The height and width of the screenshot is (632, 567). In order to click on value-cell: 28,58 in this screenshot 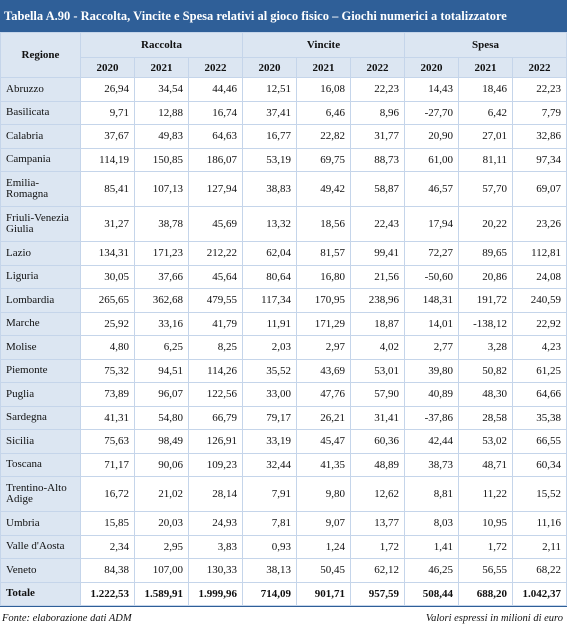, I will do `click(485, 417)`.